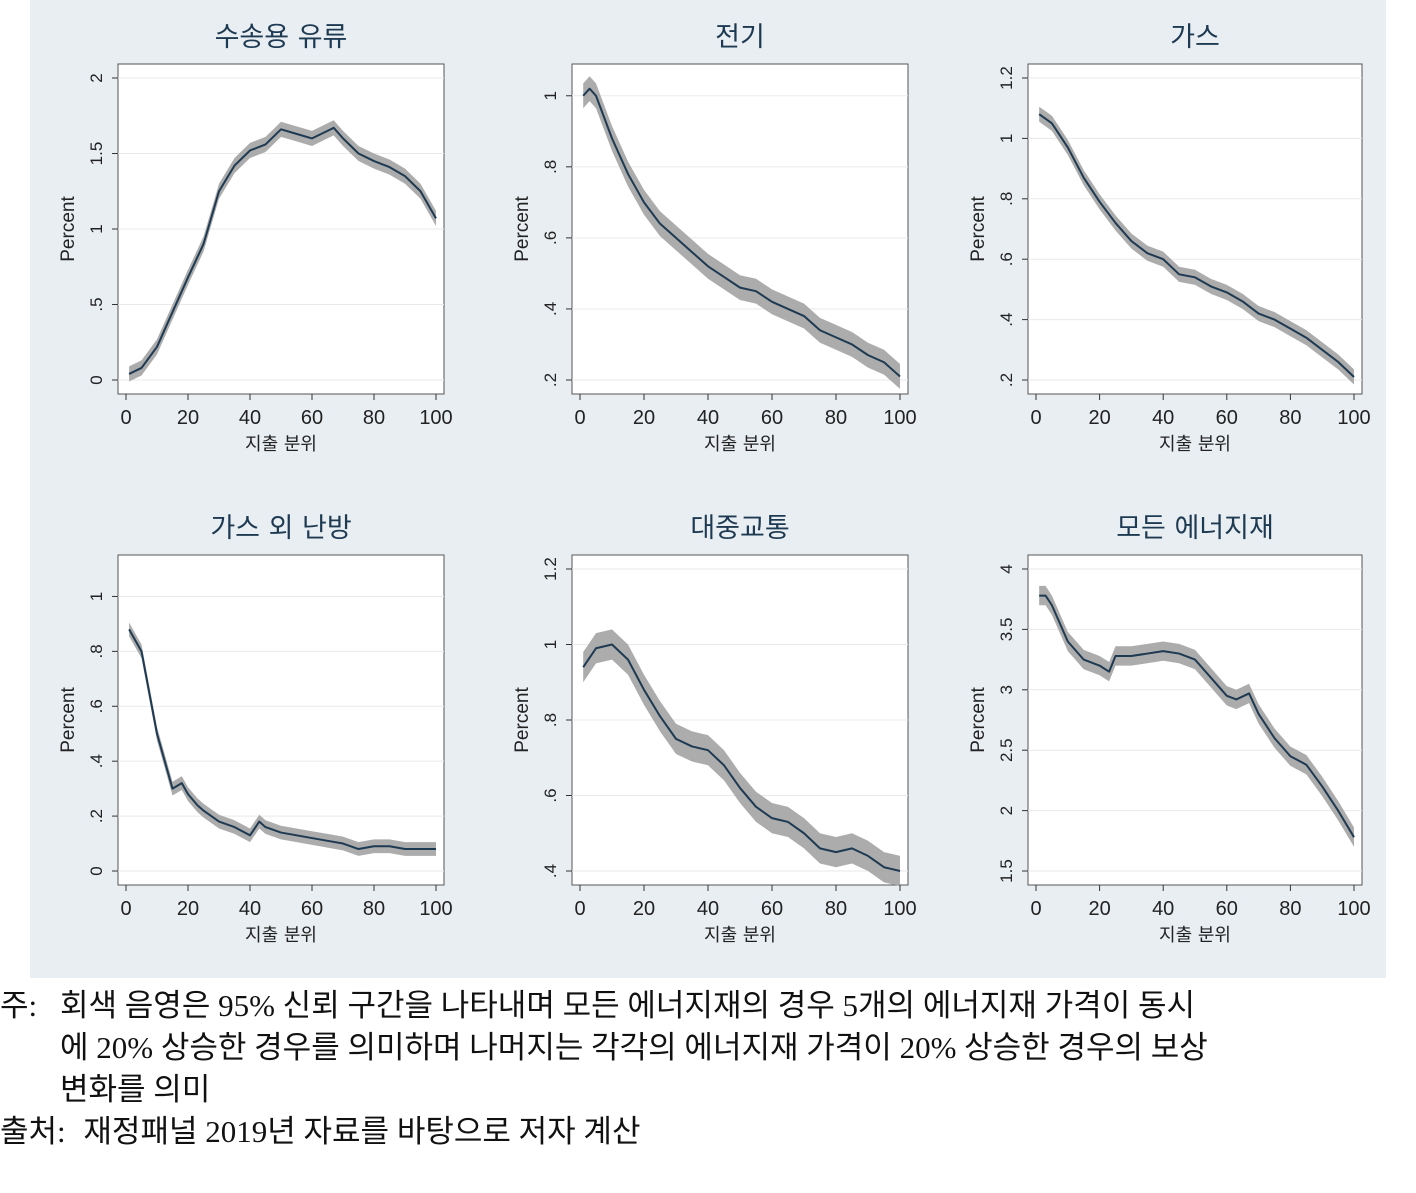 The width and height of the screenshot is (1416, 1193). I want to click on y-tick-label: 3, so click(1006, 689).